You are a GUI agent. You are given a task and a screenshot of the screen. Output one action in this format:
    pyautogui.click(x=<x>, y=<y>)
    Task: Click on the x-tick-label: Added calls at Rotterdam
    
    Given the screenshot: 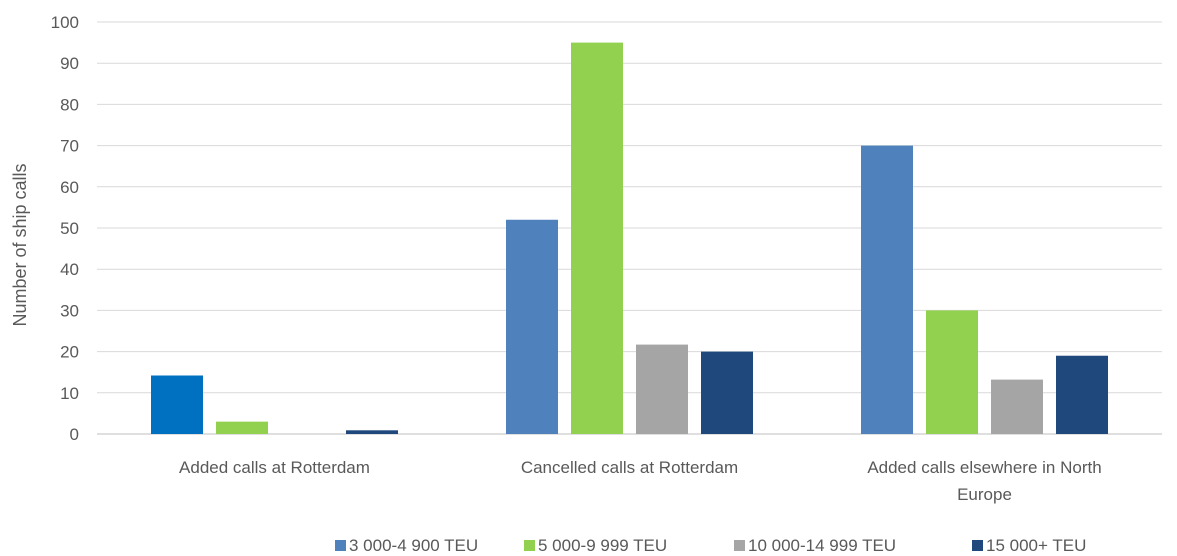 What is the action you would take?
    pyautogui.click(x=274, y=467)
    